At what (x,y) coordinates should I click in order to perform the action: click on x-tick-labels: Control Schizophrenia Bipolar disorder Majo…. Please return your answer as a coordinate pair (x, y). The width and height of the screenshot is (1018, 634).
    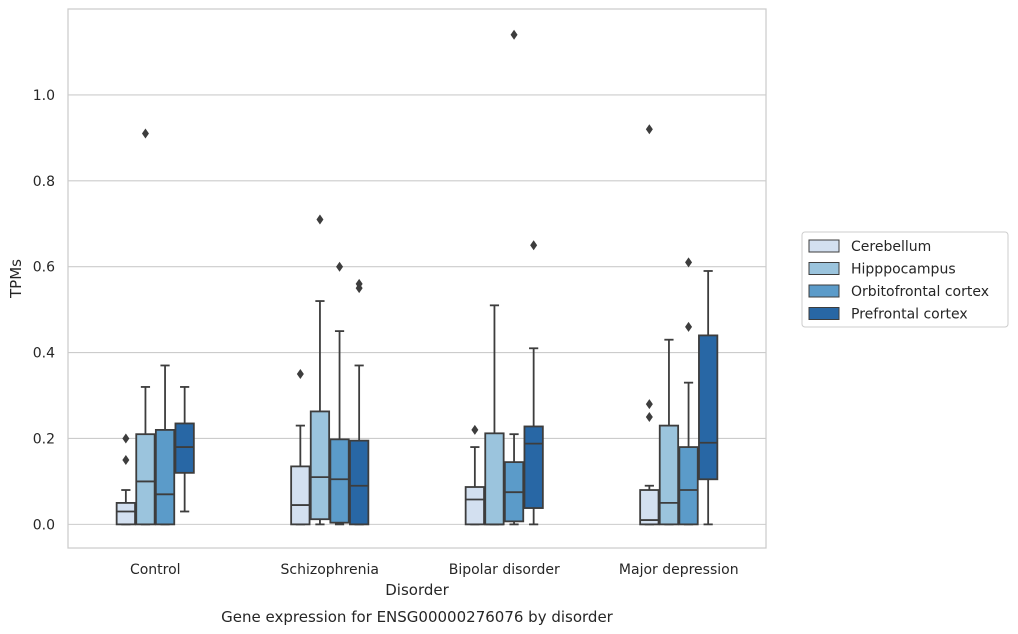
    Looking at the image, I should click on (434, 570).